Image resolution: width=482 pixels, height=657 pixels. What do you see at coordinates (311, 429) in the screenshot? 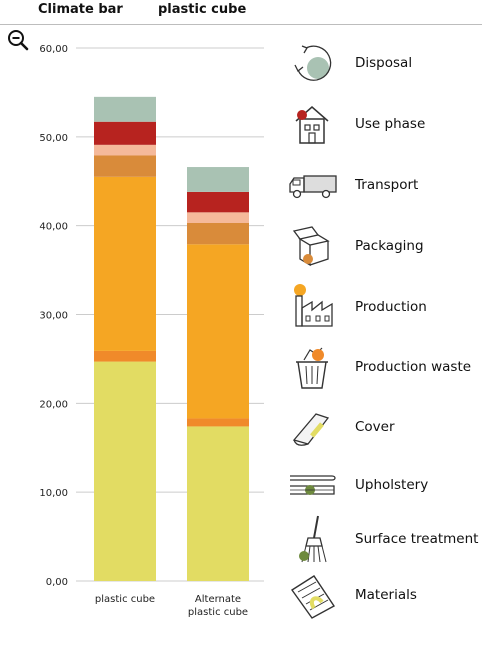
I see `cover-icon` at bounding box center [311, 429].